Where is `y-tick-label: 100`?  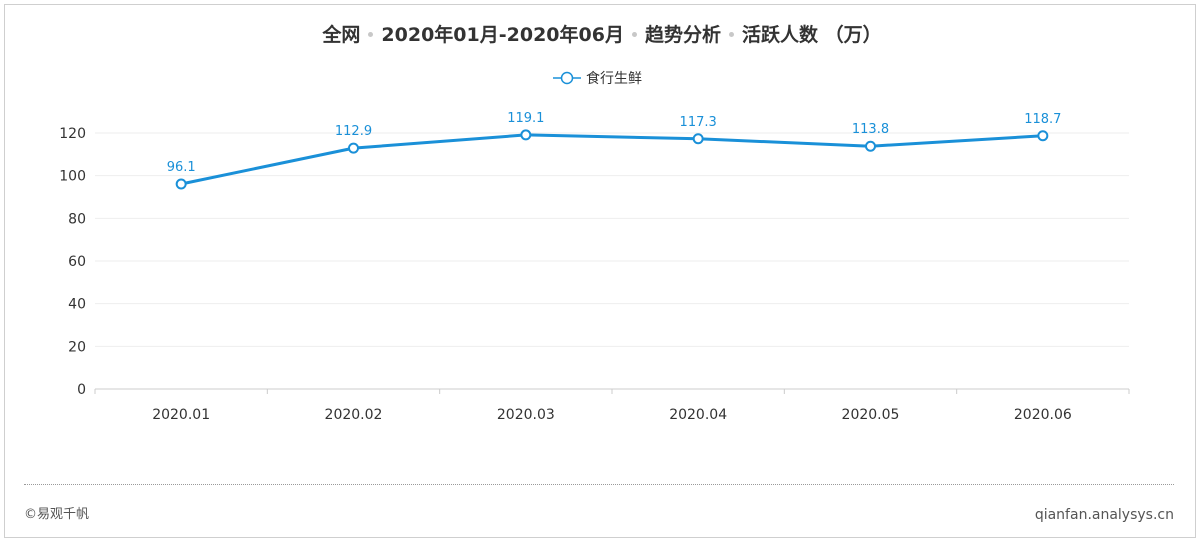
y-tick-label: 100 is located at coordinates (72, 177).